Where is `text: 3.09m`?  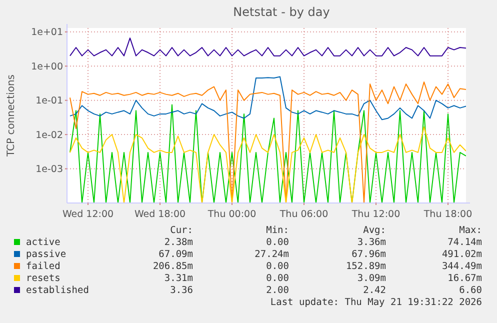
text: 3.09m is located at coordinates (371, 278).